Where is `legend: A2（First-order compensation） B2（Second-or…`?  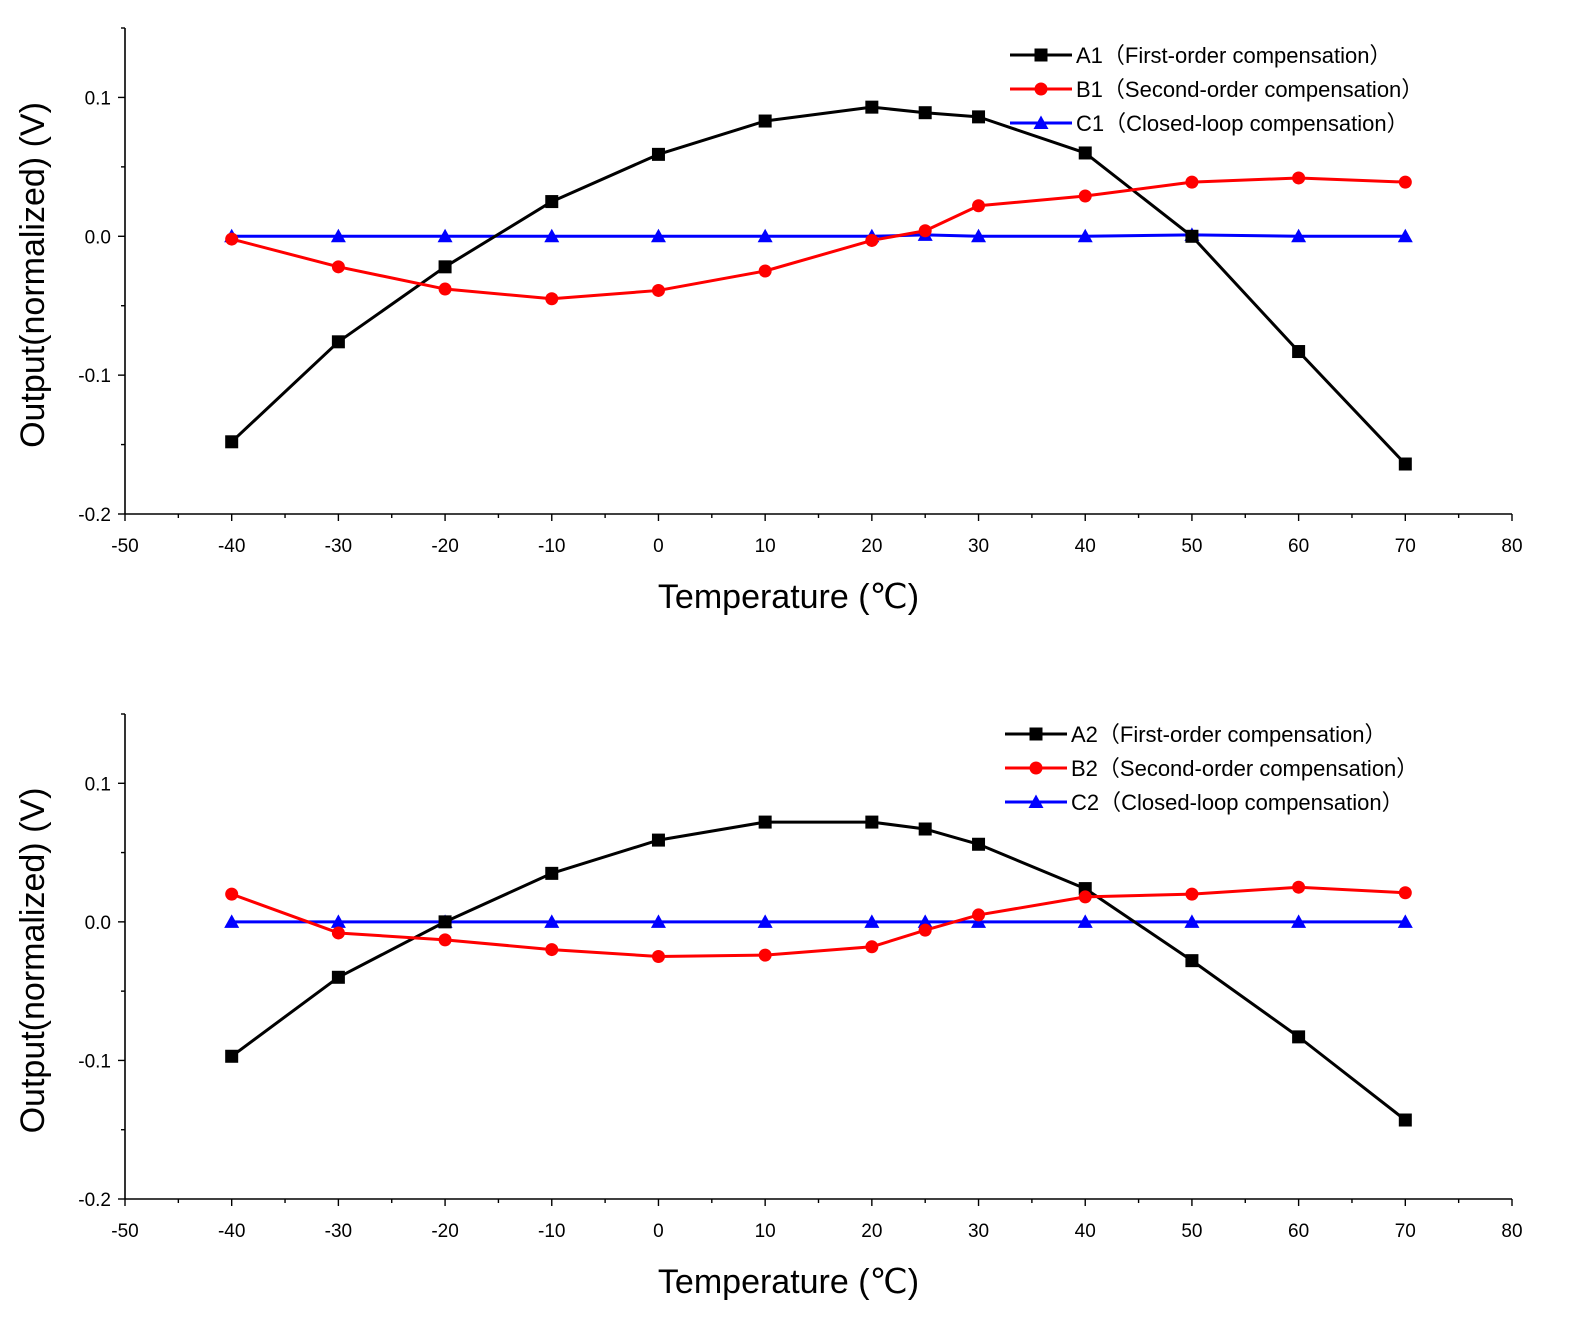
legend: A2（First-order compensation） B2（Second-or… is located at coordinates (1211, 768).